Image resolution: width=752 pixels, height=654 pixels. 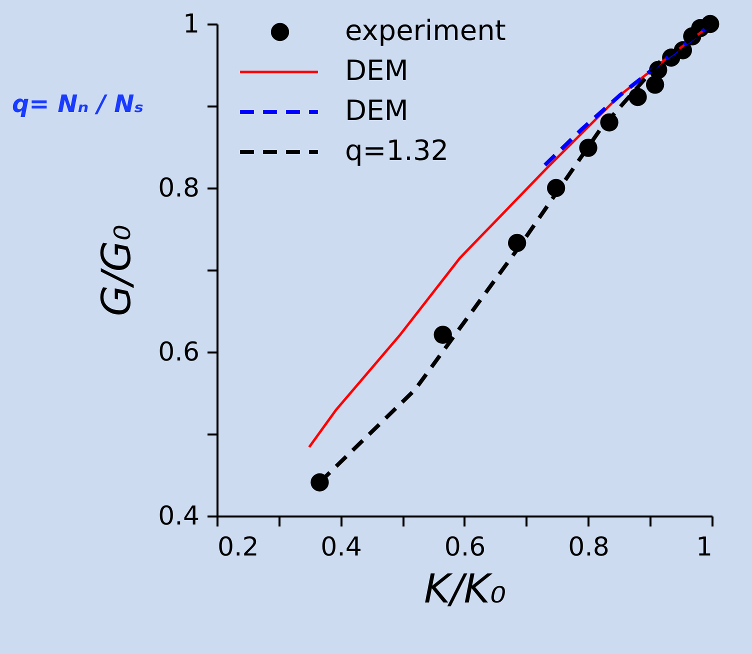 What do you see at coordinates (191, 25) in the screenshot?
I see `y-tick-label: 1` at bounding box center [191, 25].